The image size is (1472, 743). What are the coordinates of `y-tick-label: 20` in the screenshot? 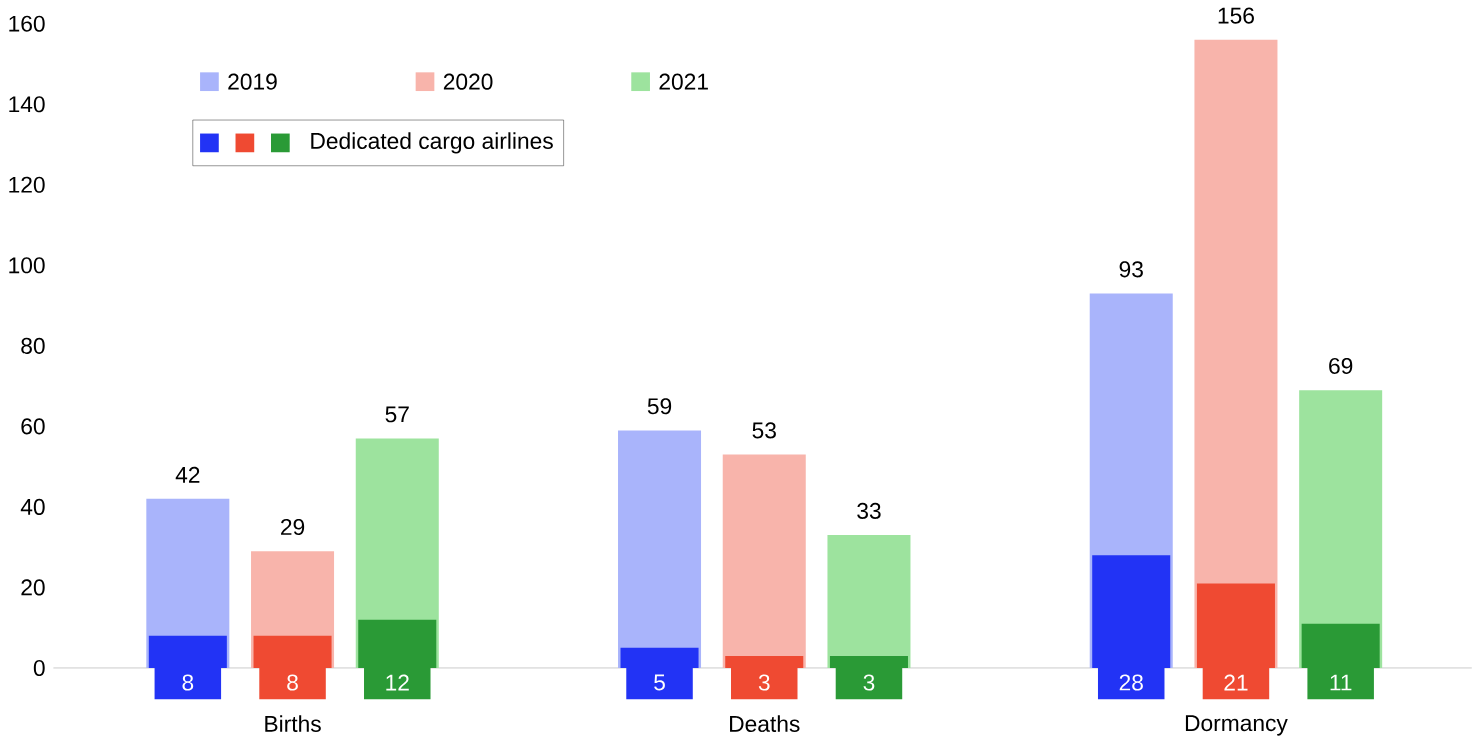 It's located at (33, 587).